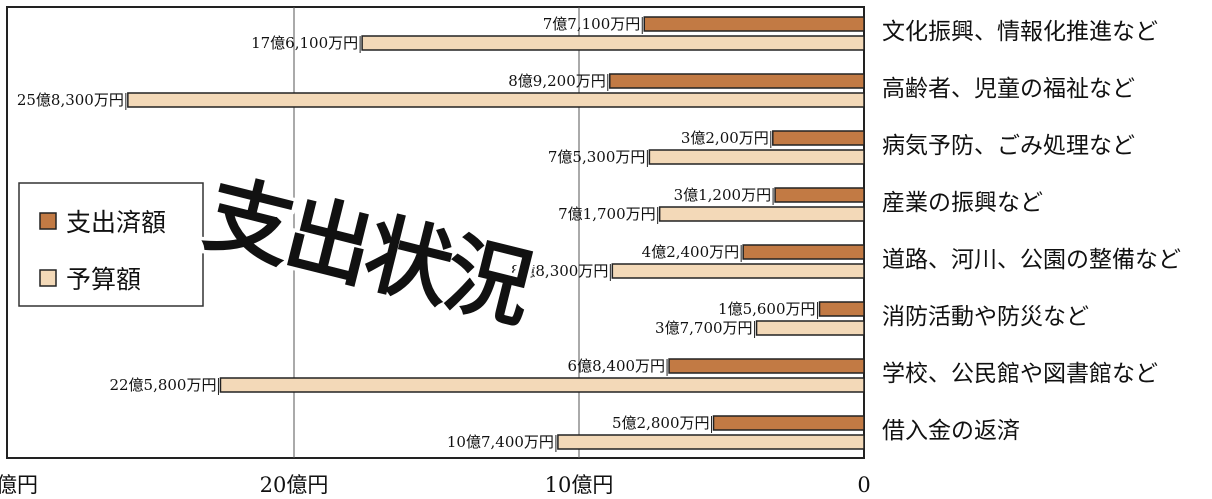 This screenshot has height=499, width=1212. I want to click on legend-swatch-budget, so click(48, 278).